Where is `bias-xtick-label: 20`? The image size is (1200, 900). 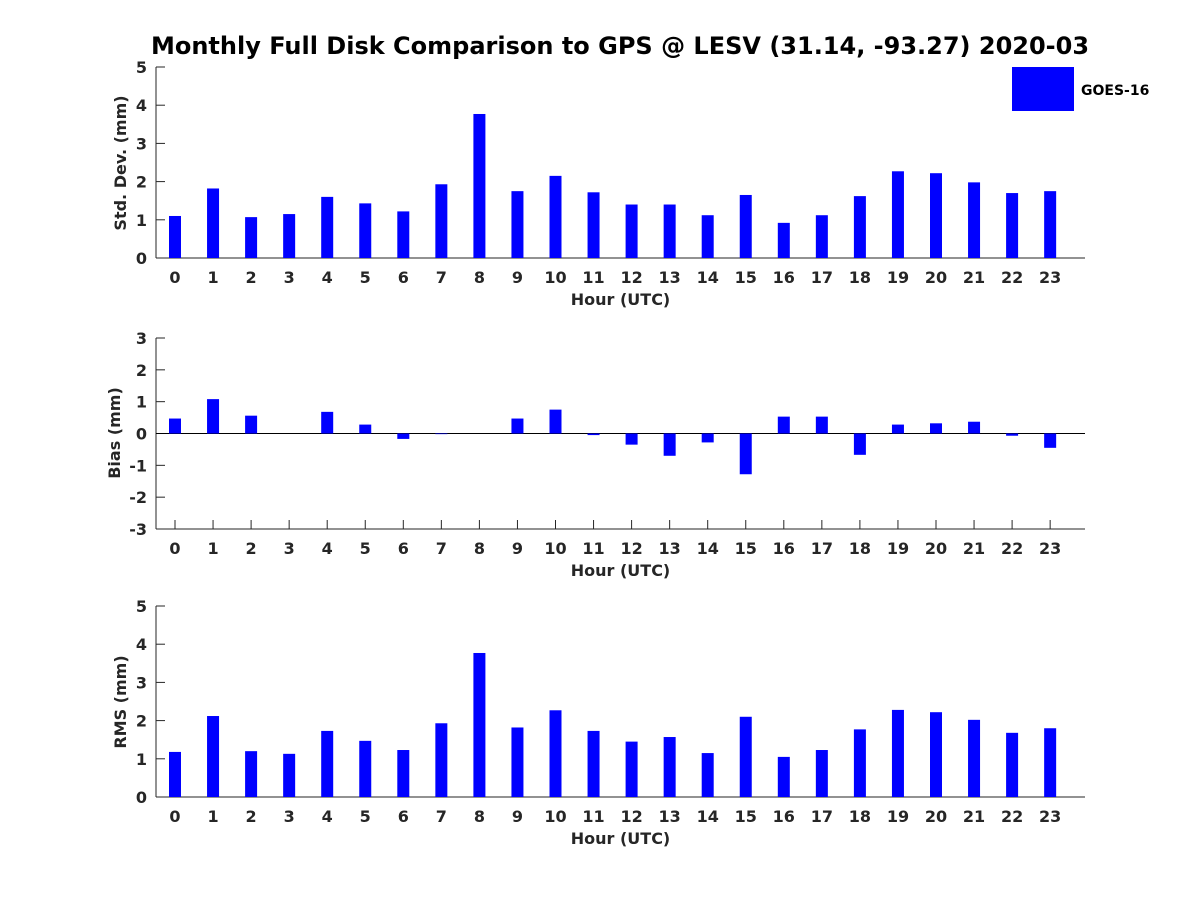
bias-xtick-label: 20 is located at coordinates (936, 548).